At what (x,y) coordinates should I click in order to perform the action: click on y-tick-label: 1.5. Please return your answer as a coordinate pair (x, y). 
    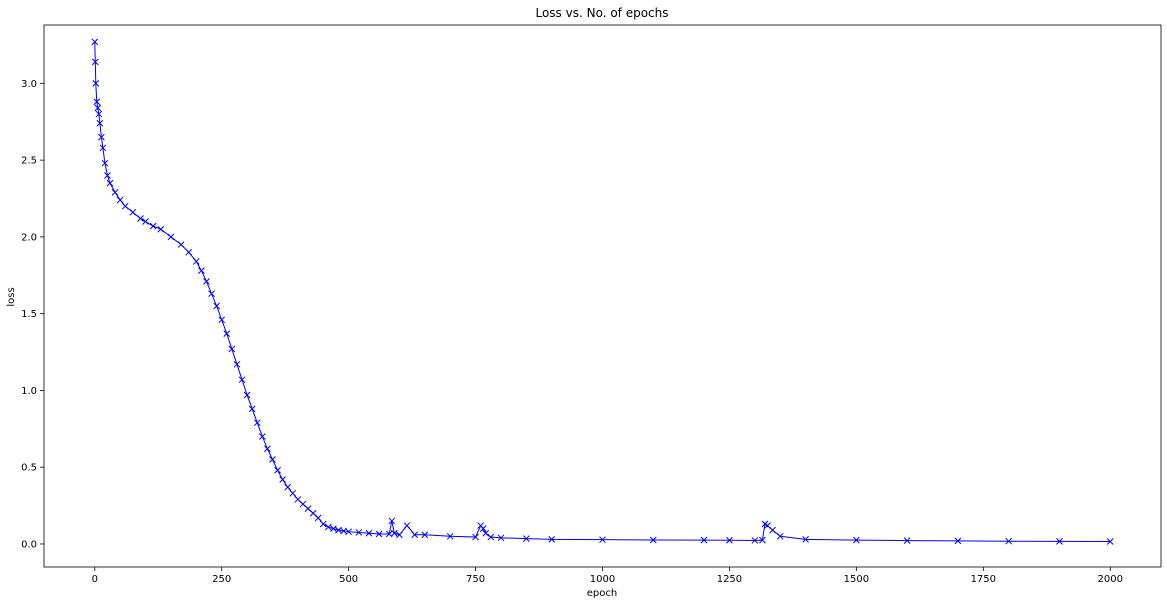
    Looking at the image, I should click on (29, 314).